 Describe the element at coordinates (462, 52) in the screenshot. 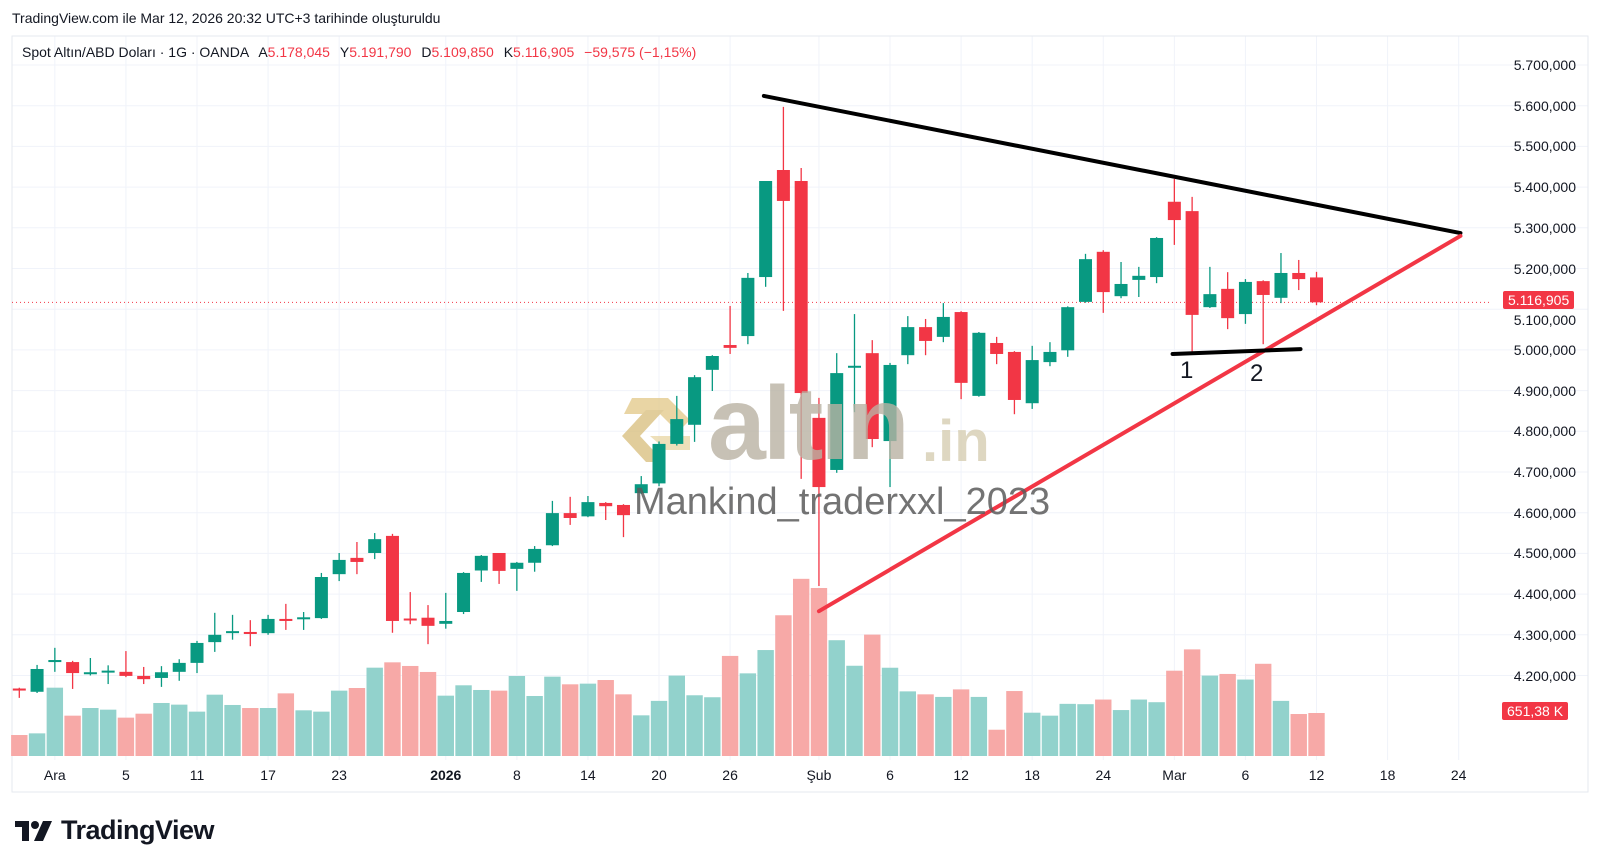

I see `low-value: 5.109,850` at that location.